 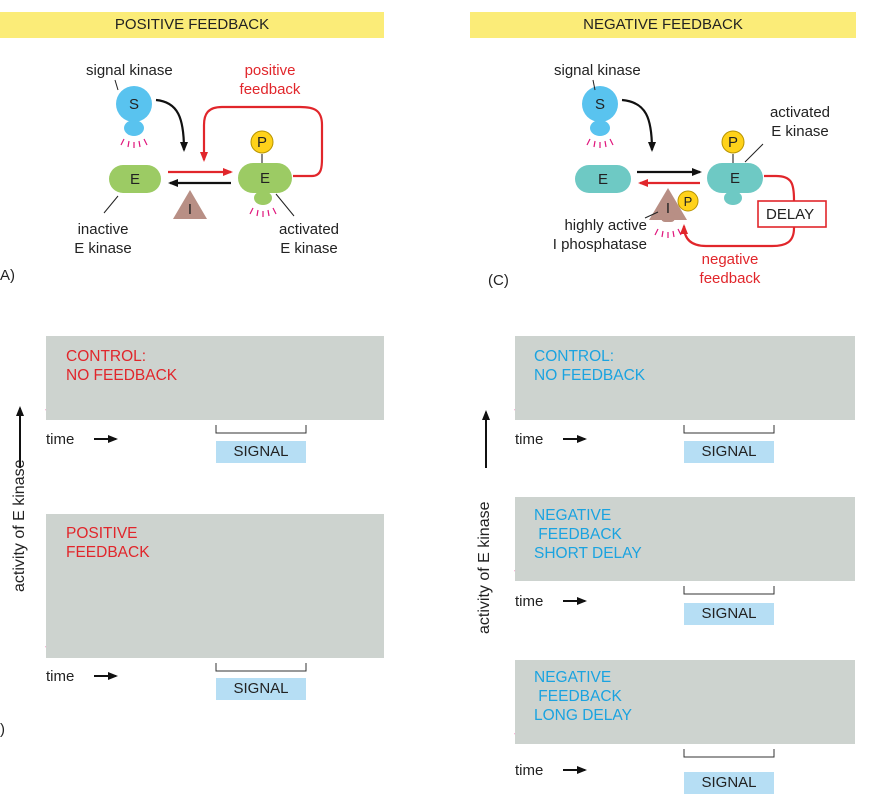 What do you see at coordinates (599, 244) in the screenshot?
I see `phosphatase-line2: I phosphatase` at bounding box center [599, 244].